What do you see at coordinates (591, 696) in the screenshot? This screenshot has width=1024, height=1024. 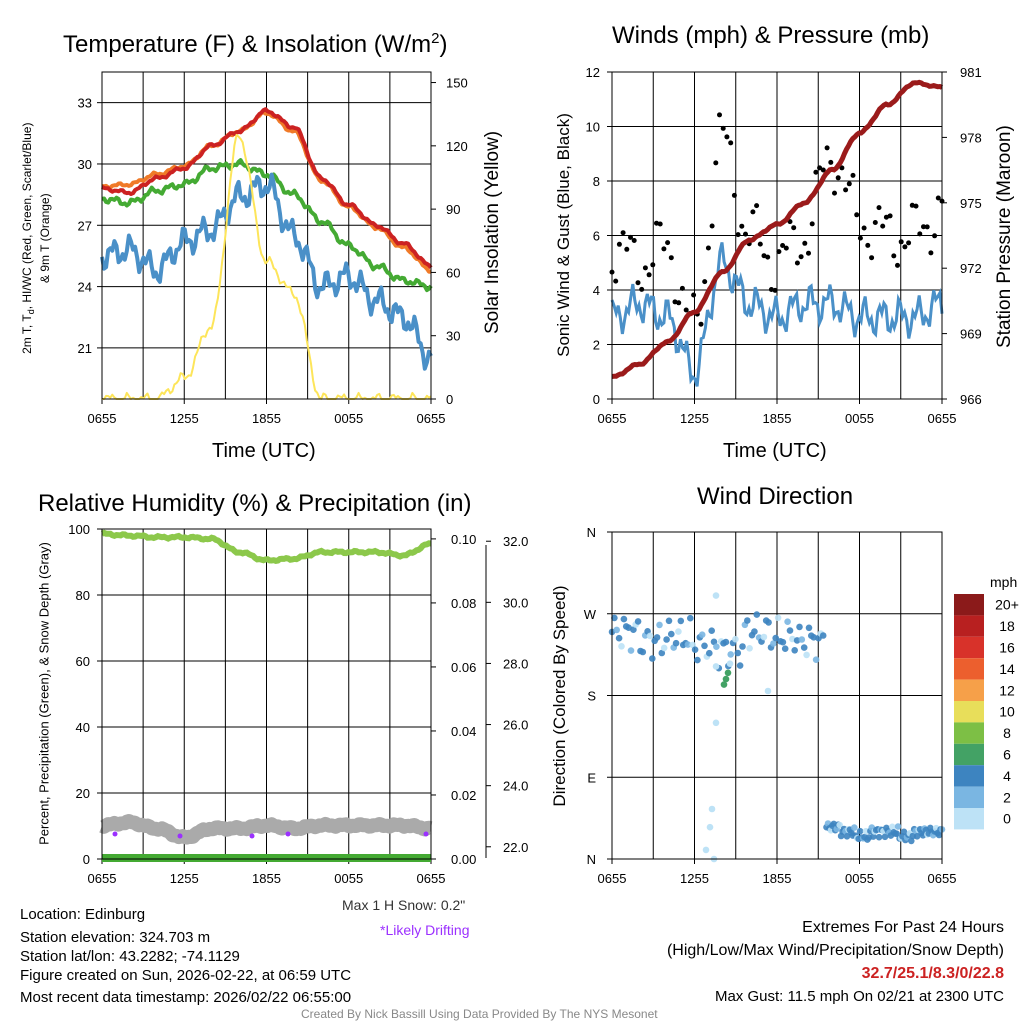 I see `direction-ytick-label: S` at bounding box center [591, 696].